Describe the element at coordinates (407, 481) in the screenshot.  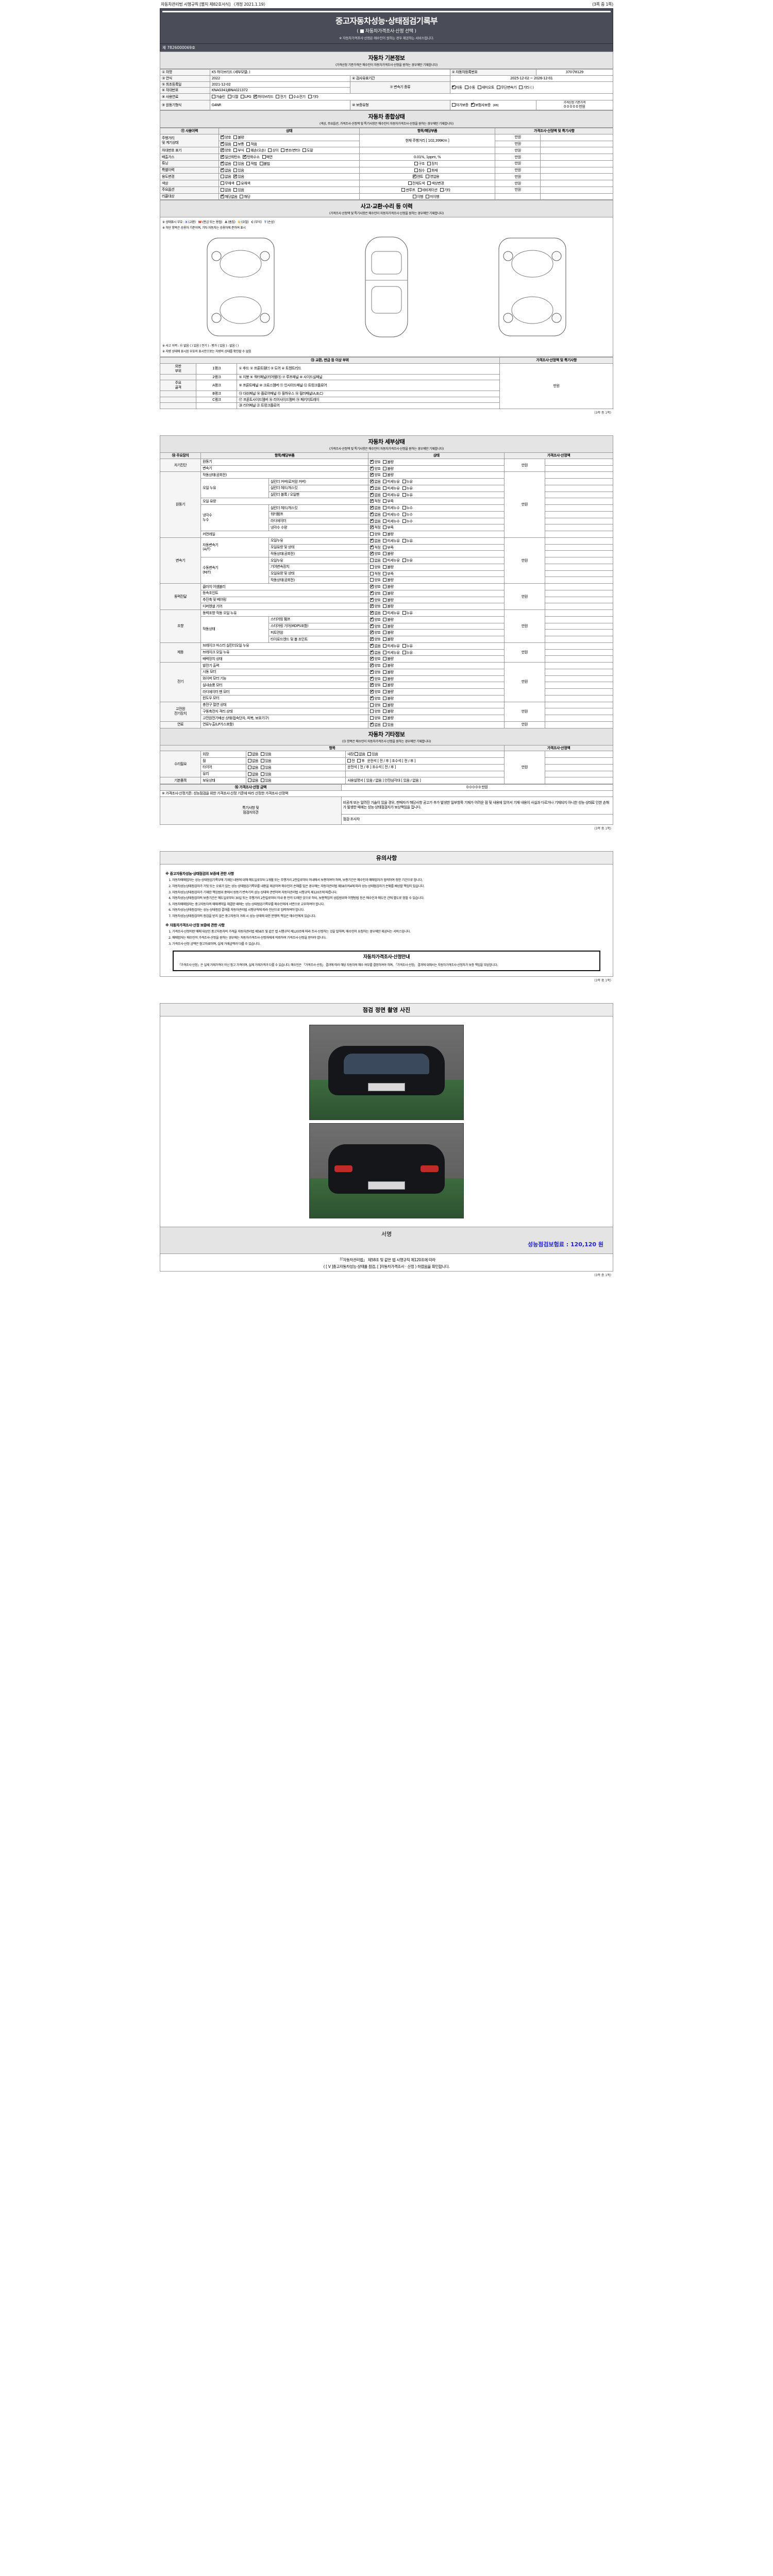
I see `detail-option: 누유` at that location.